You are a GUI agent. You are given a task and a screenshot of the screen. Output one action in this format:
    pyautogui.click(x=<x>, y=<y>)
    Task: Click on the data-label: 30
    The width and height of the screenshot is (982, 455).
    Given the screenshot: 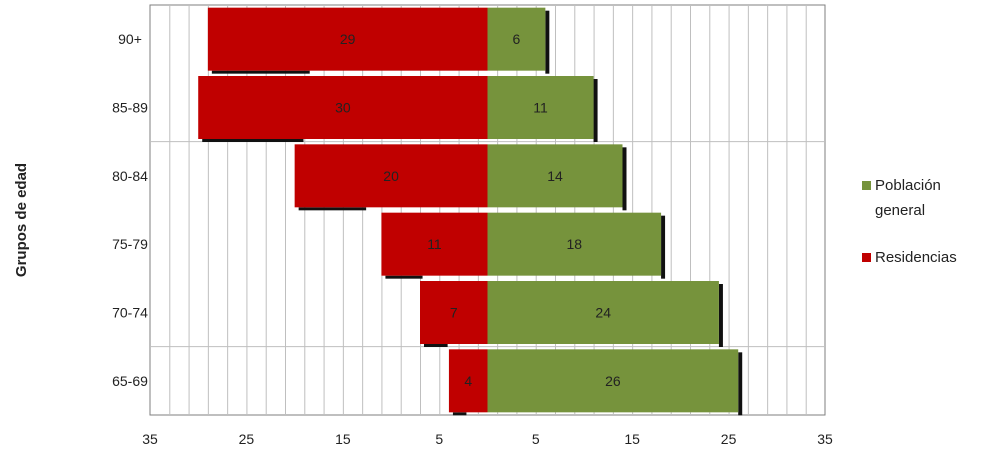 What is the action you would take?
    pyautogui.click(x=343, y=108)
    